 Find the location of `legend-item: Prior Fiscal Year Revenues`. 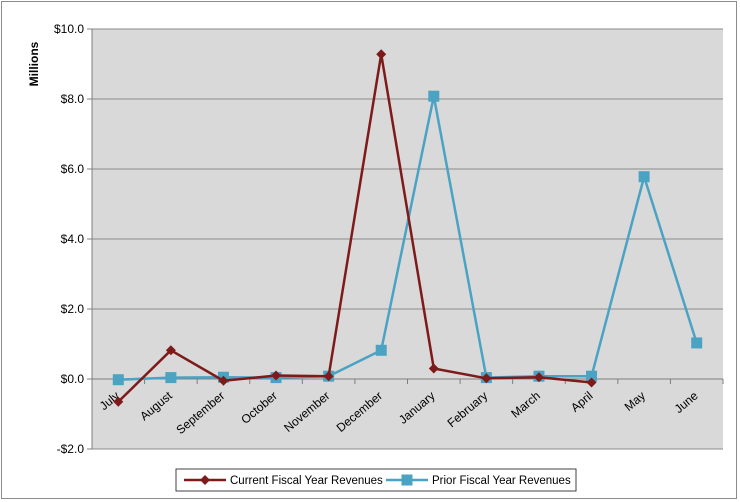

legend-item: Prior Fiscal Year Revenues is located at coordinates (478, 480).